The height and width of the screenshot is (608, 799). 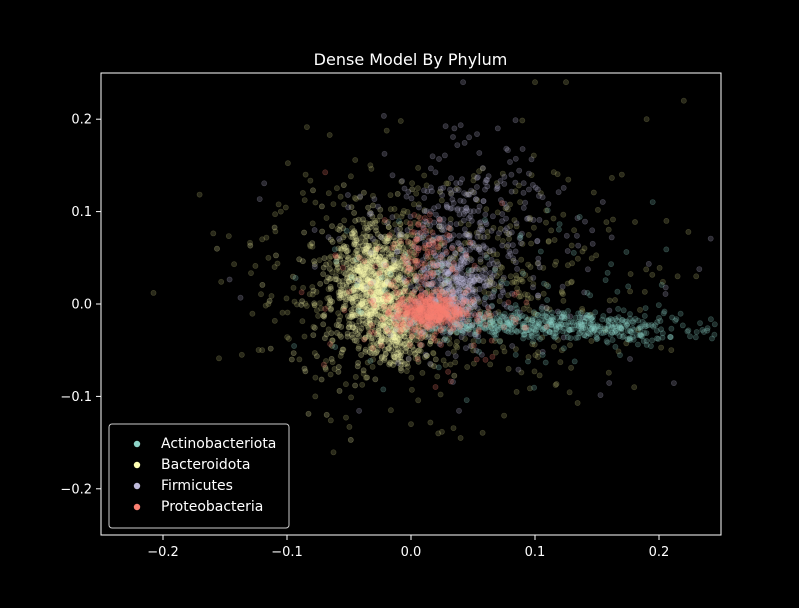 I want to click on y-tick-label: 0.2, so click(x=81, y=120).